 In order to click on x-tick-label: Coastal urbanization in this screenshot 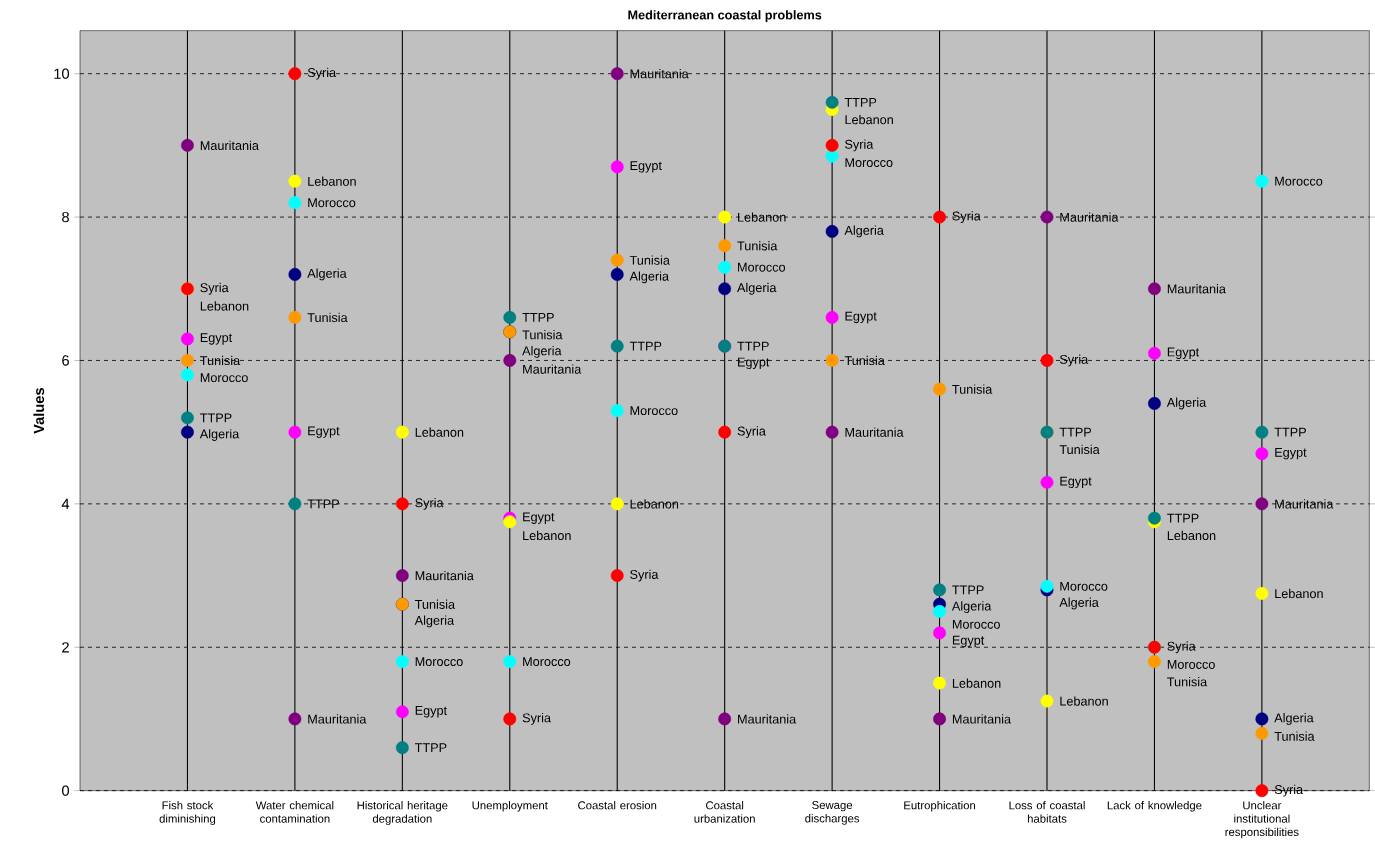, I will do `click(724, 812)`.